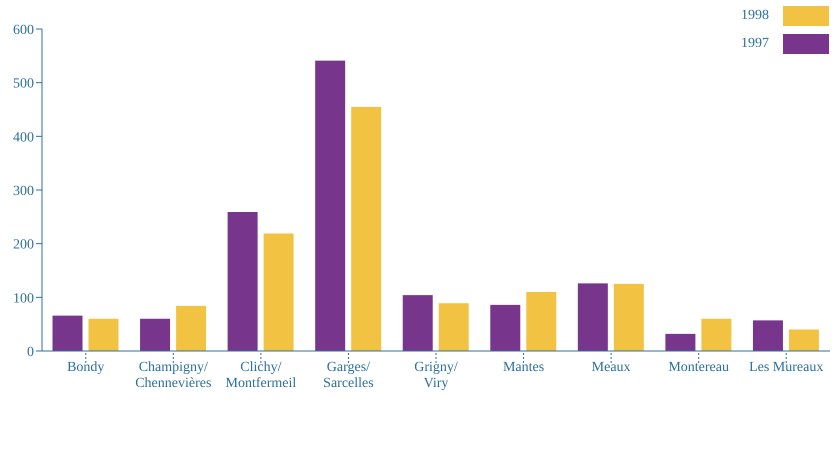  I want to click on y-tick-label: 300, so click(23, 191).